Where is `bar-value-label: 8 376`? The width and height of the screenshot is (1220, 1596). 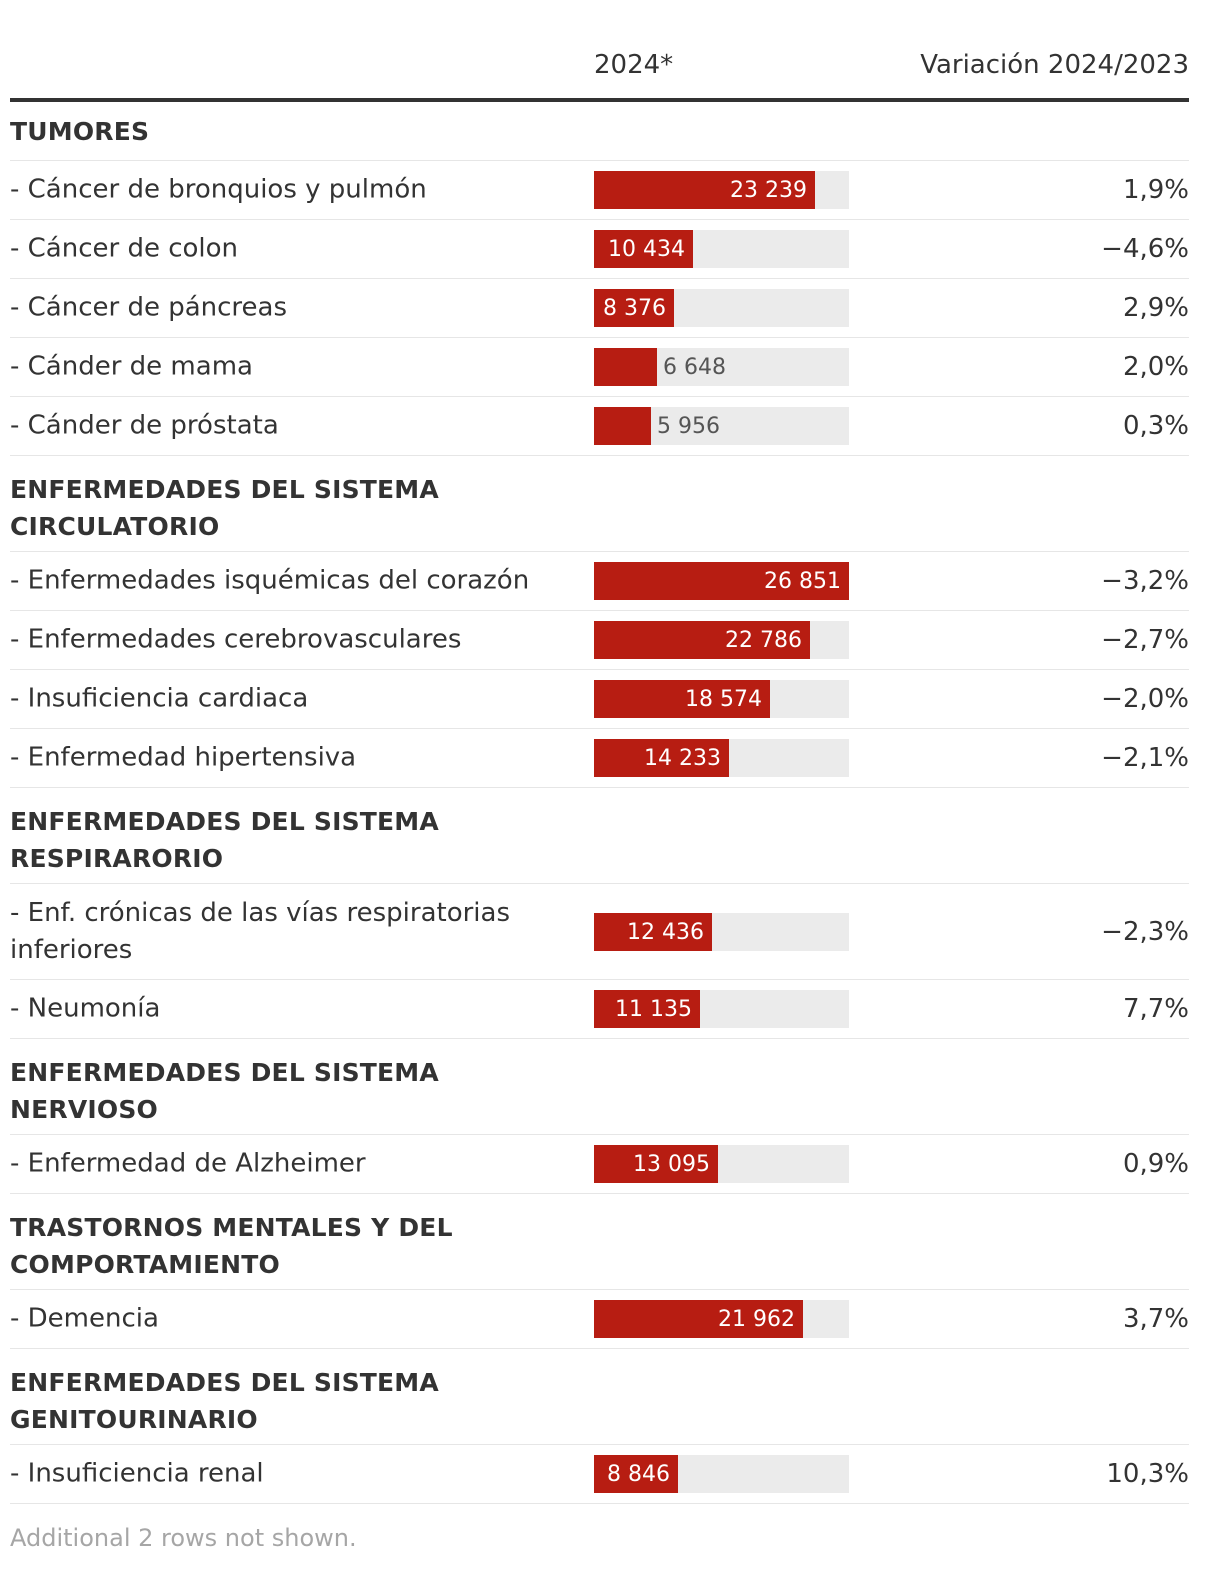
bar-value-label: 8 376 is located at coordinates (634, 308).